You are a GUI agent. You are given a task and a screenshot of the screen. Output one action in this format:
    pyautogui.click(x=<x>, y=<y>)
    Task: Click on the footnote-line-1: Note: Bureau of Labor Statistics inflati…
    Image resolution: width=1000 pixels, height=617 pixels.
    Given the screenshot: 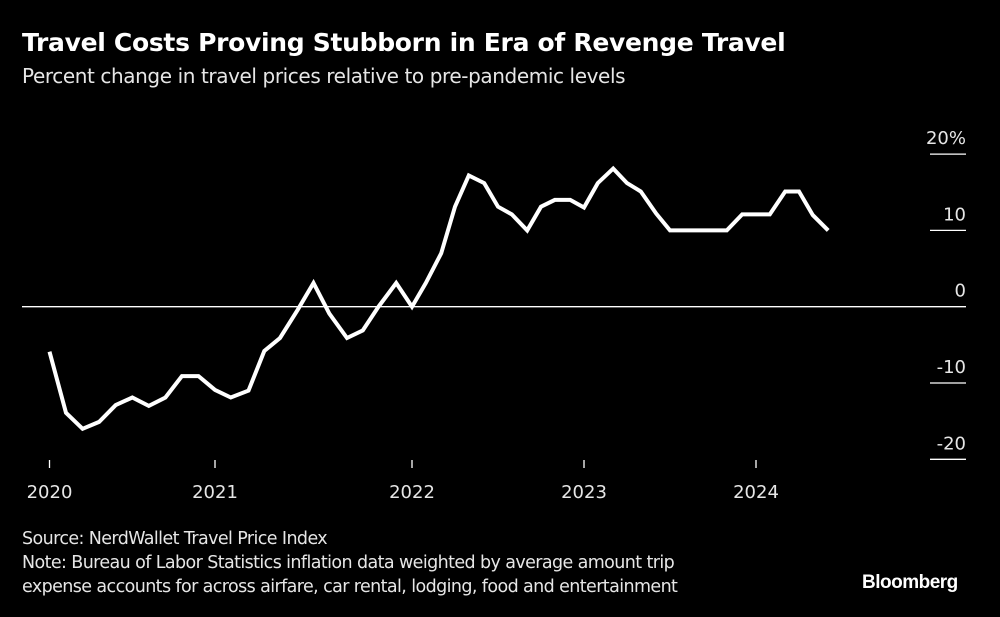 What is the action you would take?
    pyautogui.click(x=348, y=563)
    